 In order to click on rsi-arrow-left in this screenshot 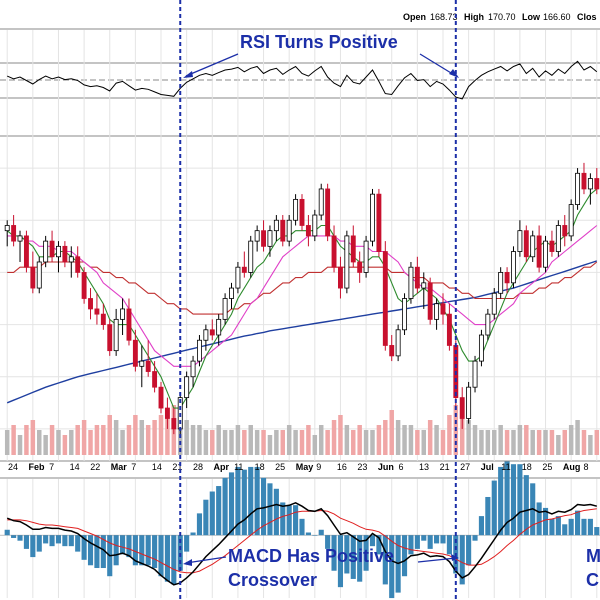, I will do `click(212, 65)`.